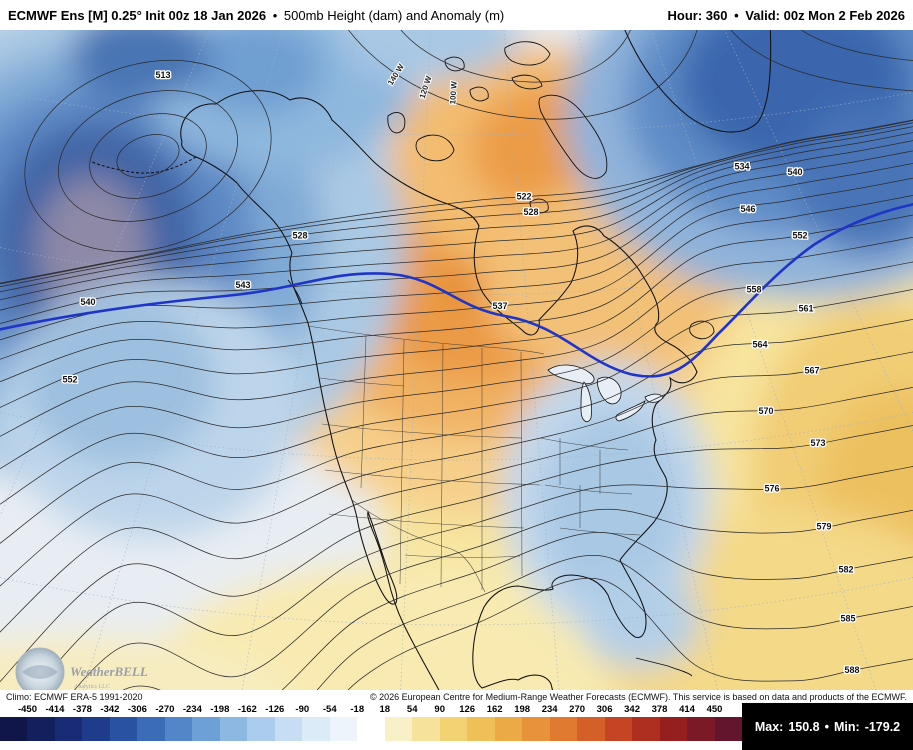  What do you see at coordinates (714, 709) in the screenshot?
I see `colorbar-label: 450` at bounding box center [714, 709].